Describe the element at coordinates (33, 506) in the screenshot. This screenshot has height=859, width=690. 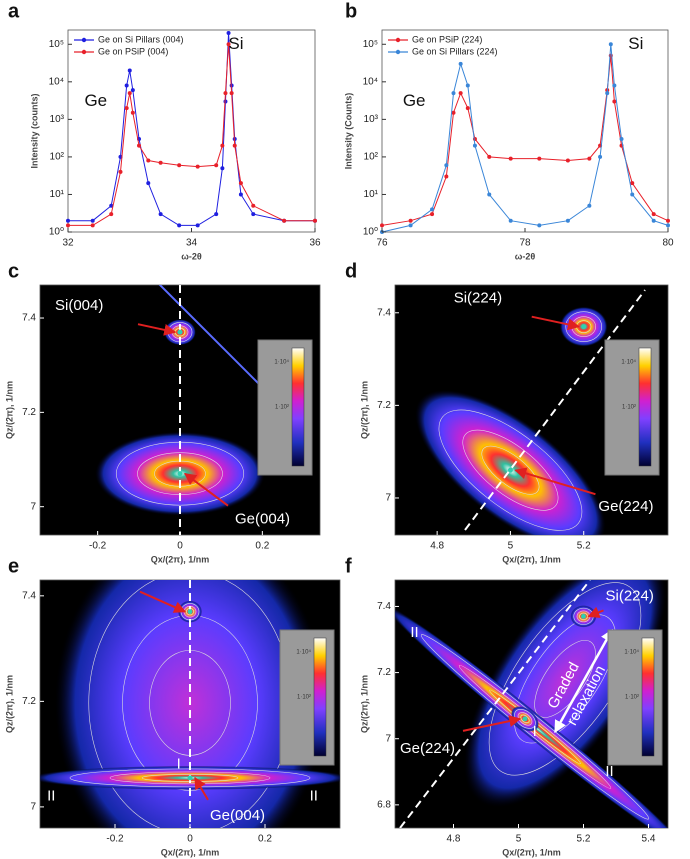
I see `y-tick-label: 7` at that location.